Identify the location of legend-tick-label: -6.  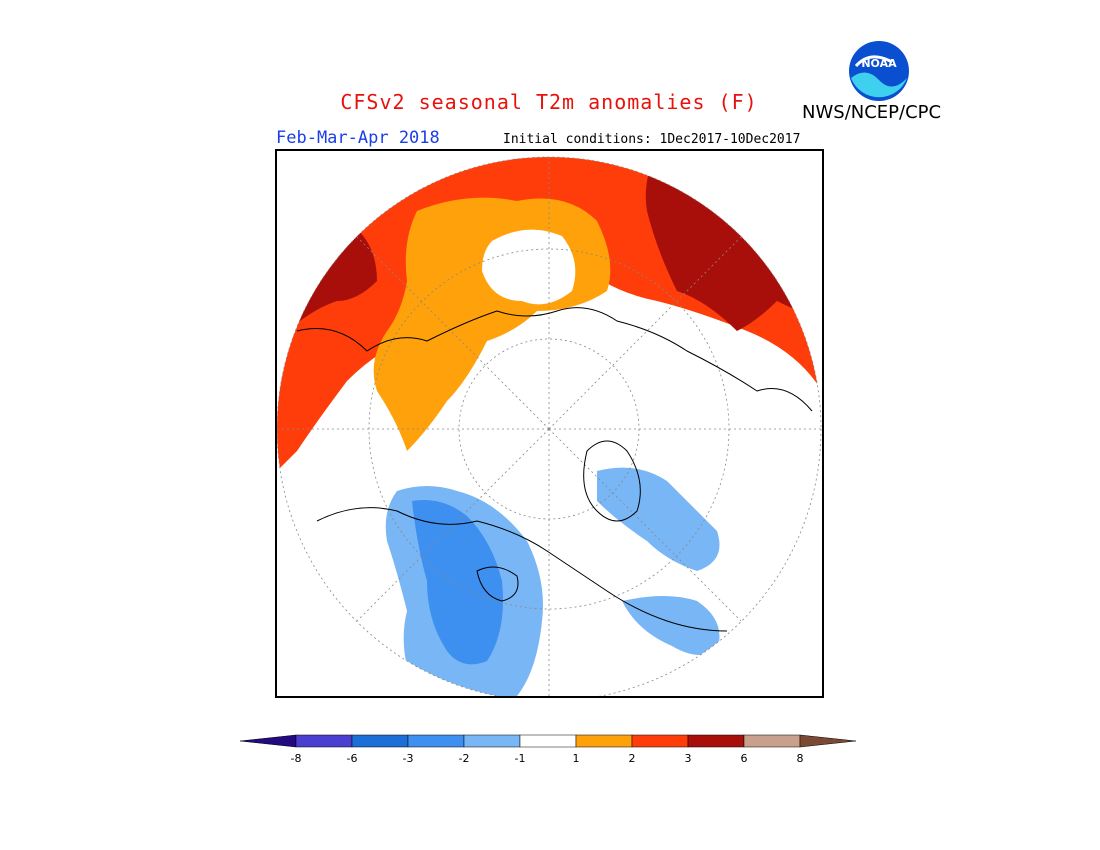
(352, 758).